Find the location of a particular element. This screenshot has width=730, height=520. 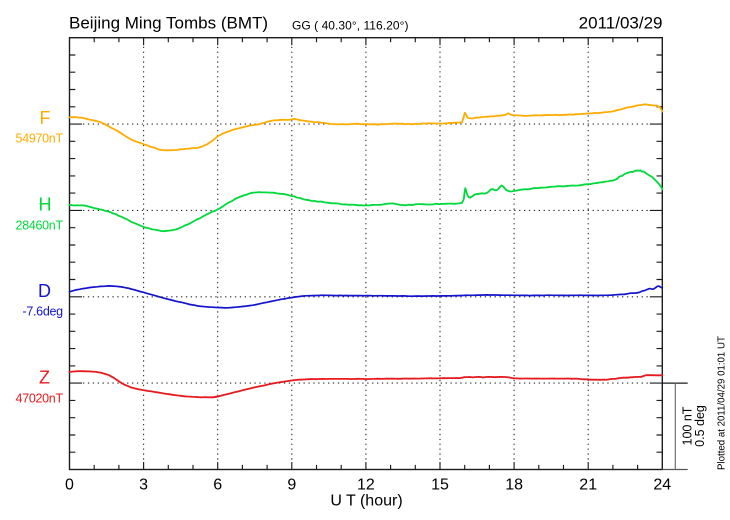

svg-text: 3 is located at coordinates (143, 485).